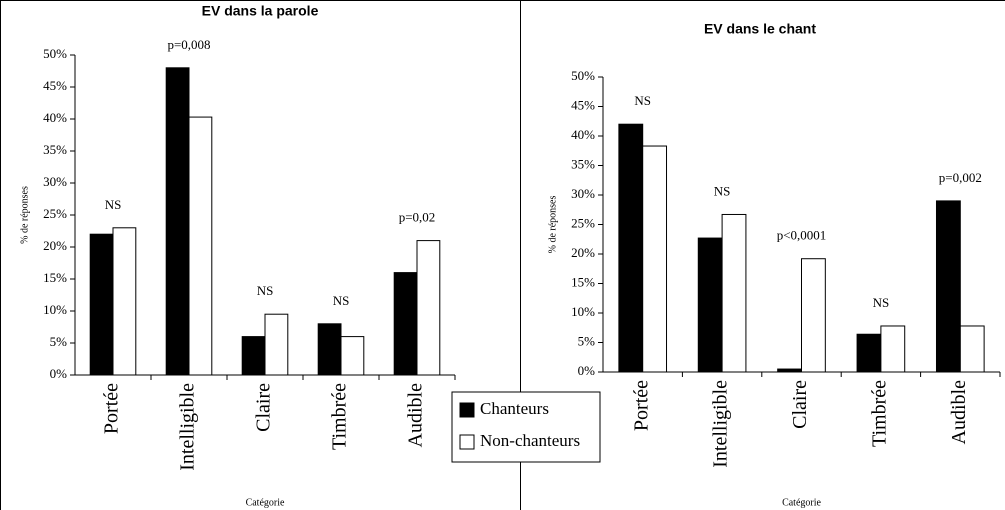  I want to click on legend-box, so click(526, 427).